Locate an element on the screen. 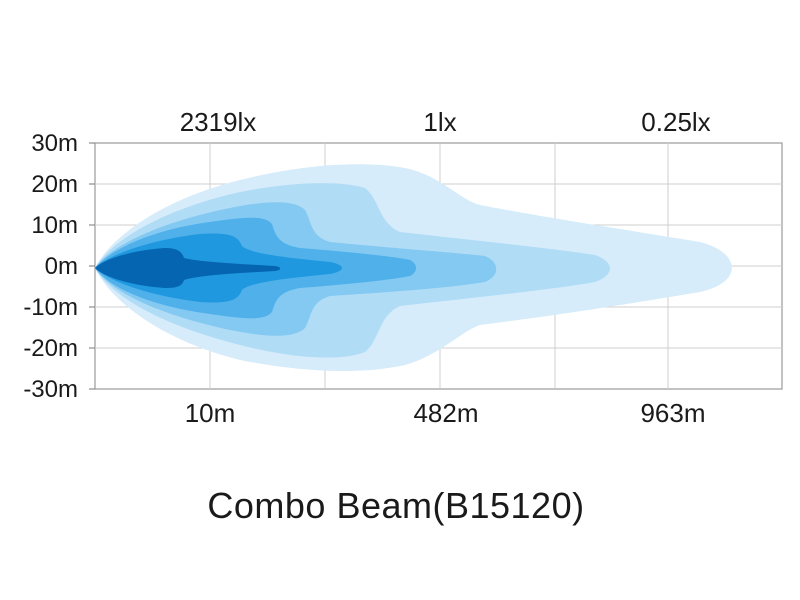 The height and width of the screenshot is (600, 800). y-tick-label: 0m is located at coordinates (61, 266).